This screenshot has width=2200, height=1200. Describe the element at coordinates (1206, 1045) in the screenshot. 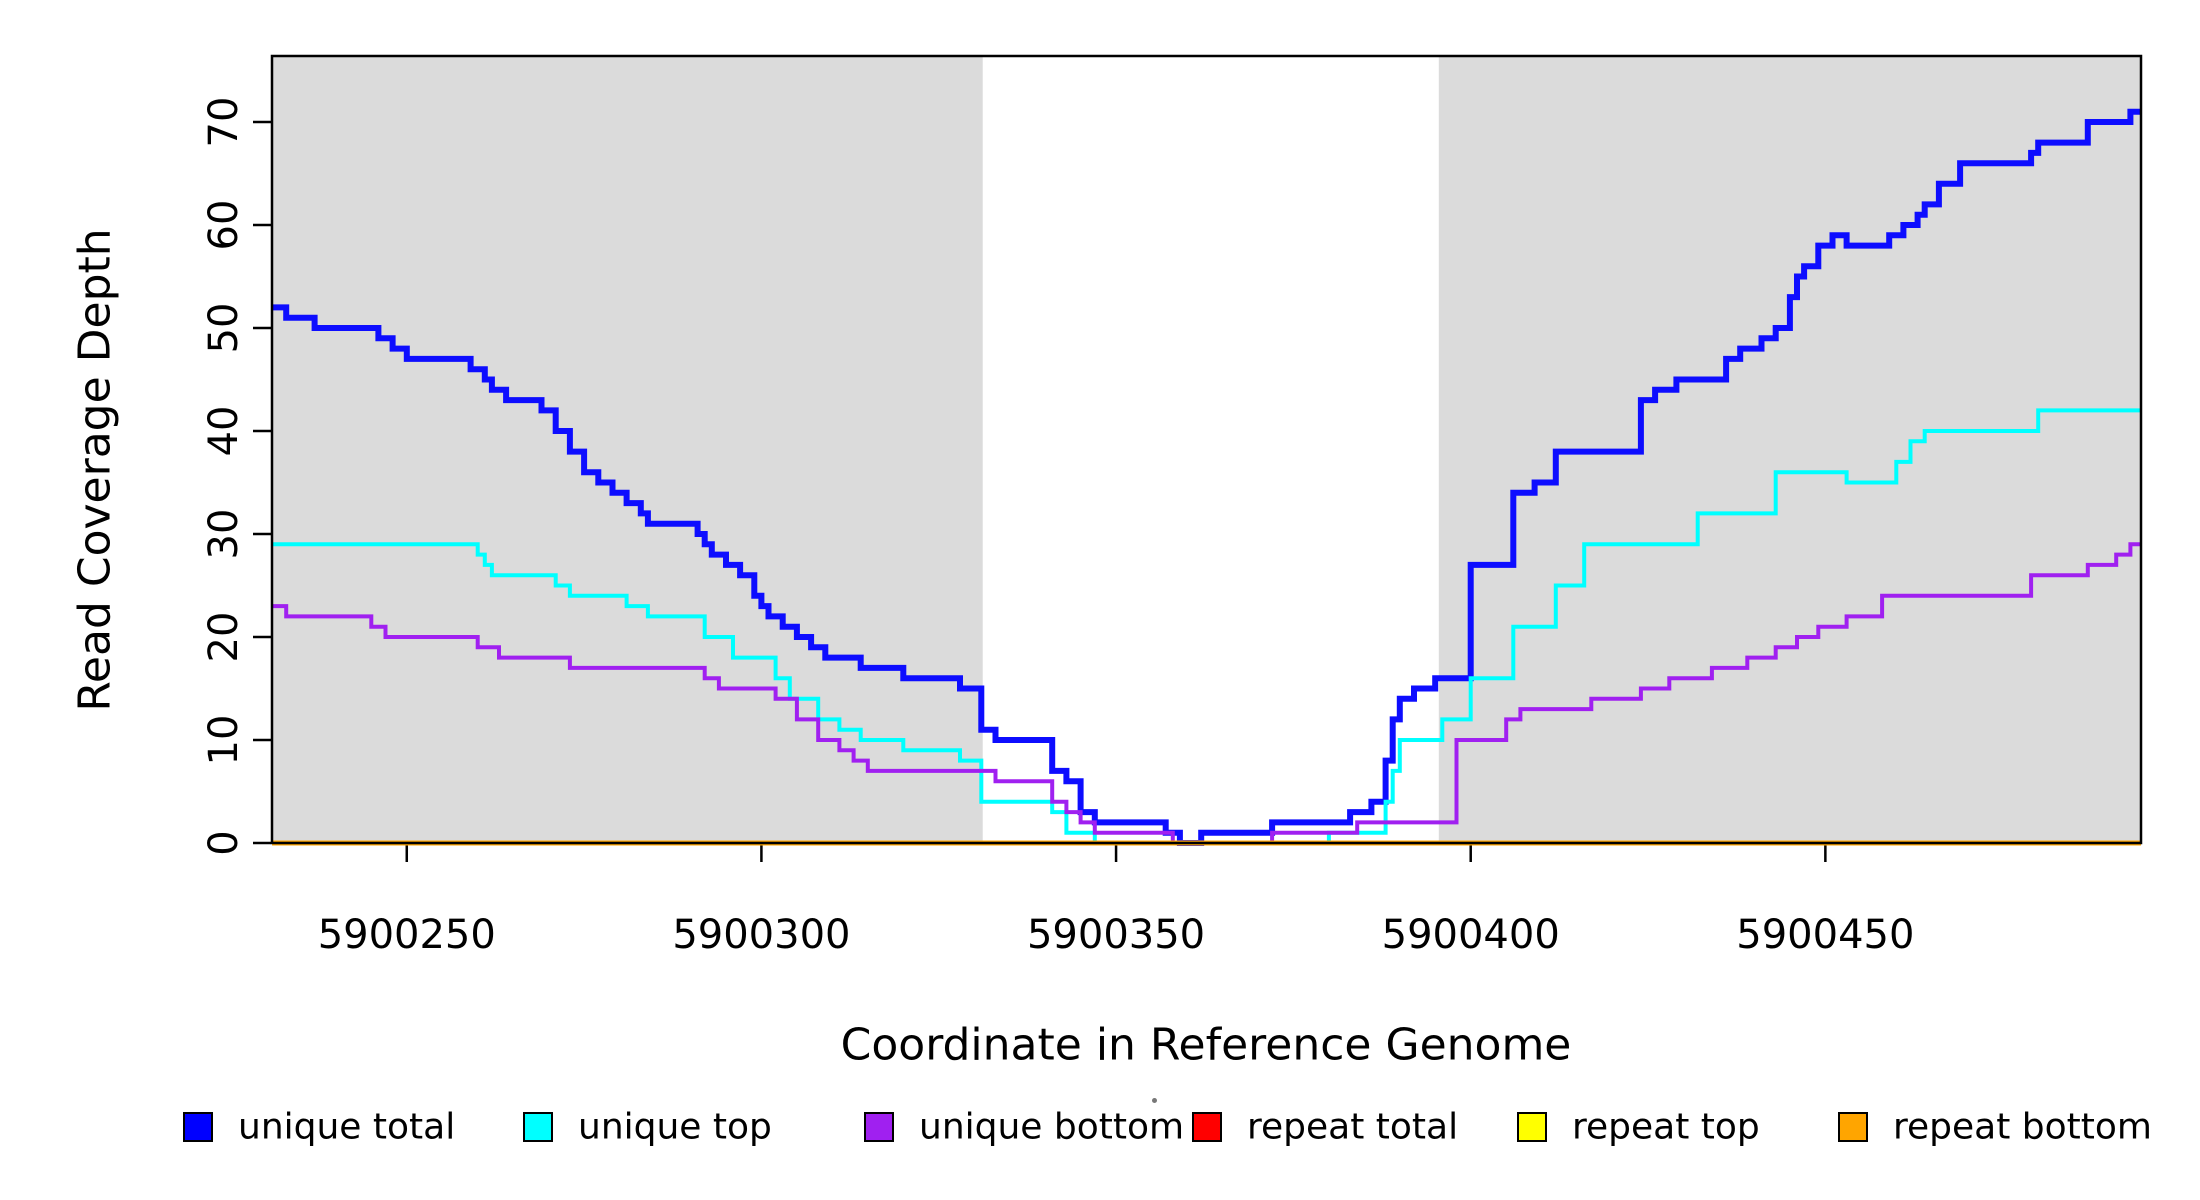

I see `x-axis-title: Coordinate in Reference Genome` at that location.